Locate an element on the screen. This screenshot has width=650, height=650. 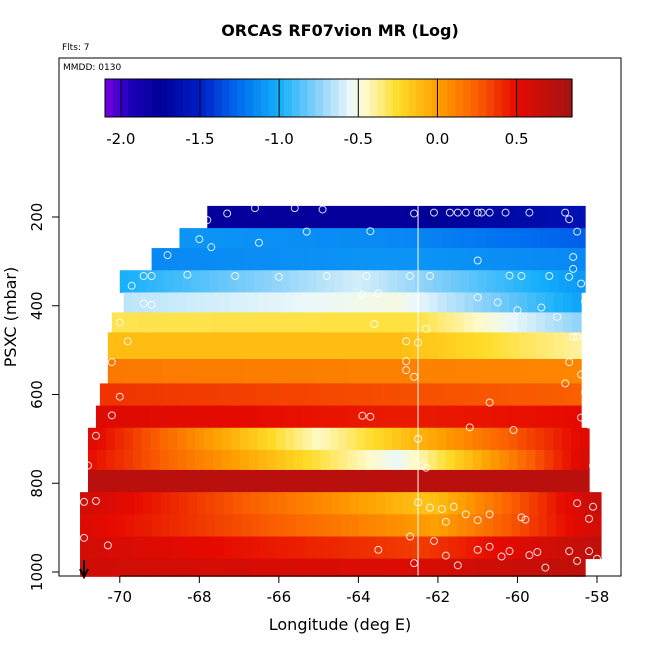
x-tick-label: -62 is located at coordinates (438, 597).